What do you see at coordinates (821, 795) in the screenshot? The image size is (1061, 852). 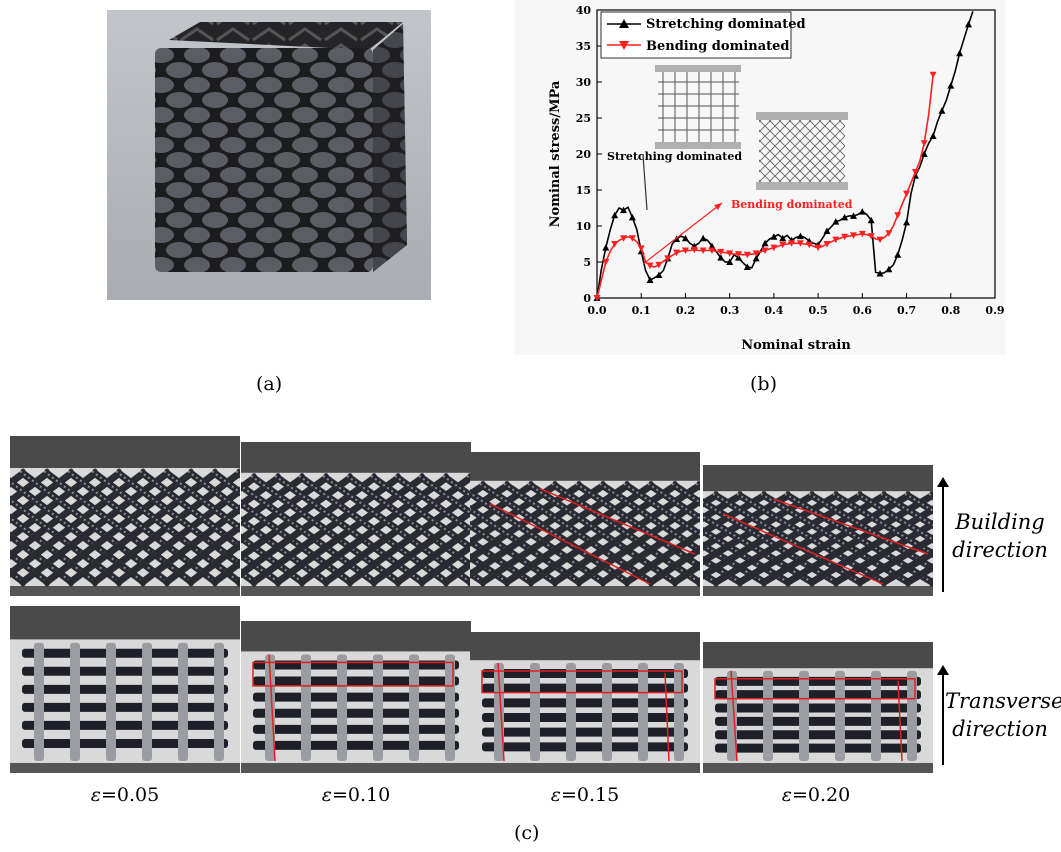 I see `strain-value: =0.20` at bounding box center [821, 795].